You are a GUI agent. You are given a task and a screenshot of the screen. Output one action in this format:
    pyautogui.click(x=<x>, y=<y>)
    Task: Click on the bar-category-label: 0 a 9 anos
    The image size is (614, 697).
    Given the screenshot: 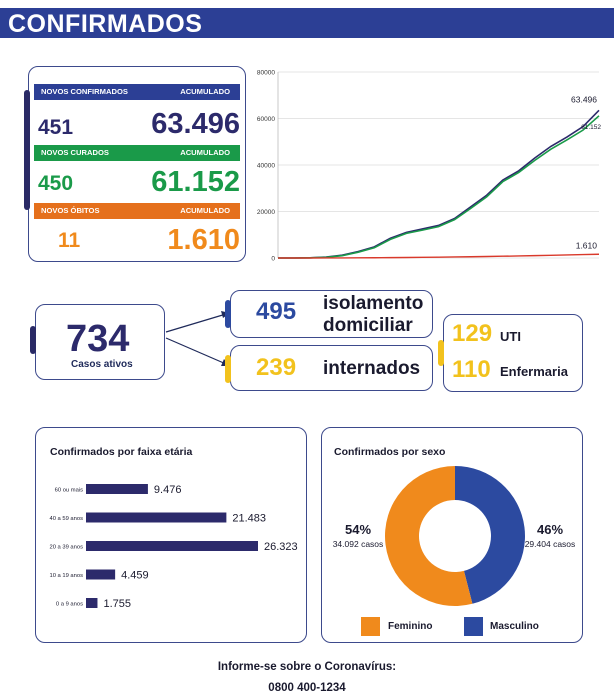 What is the action you would take?
    pyautogui.click(x=69, y=605)
    